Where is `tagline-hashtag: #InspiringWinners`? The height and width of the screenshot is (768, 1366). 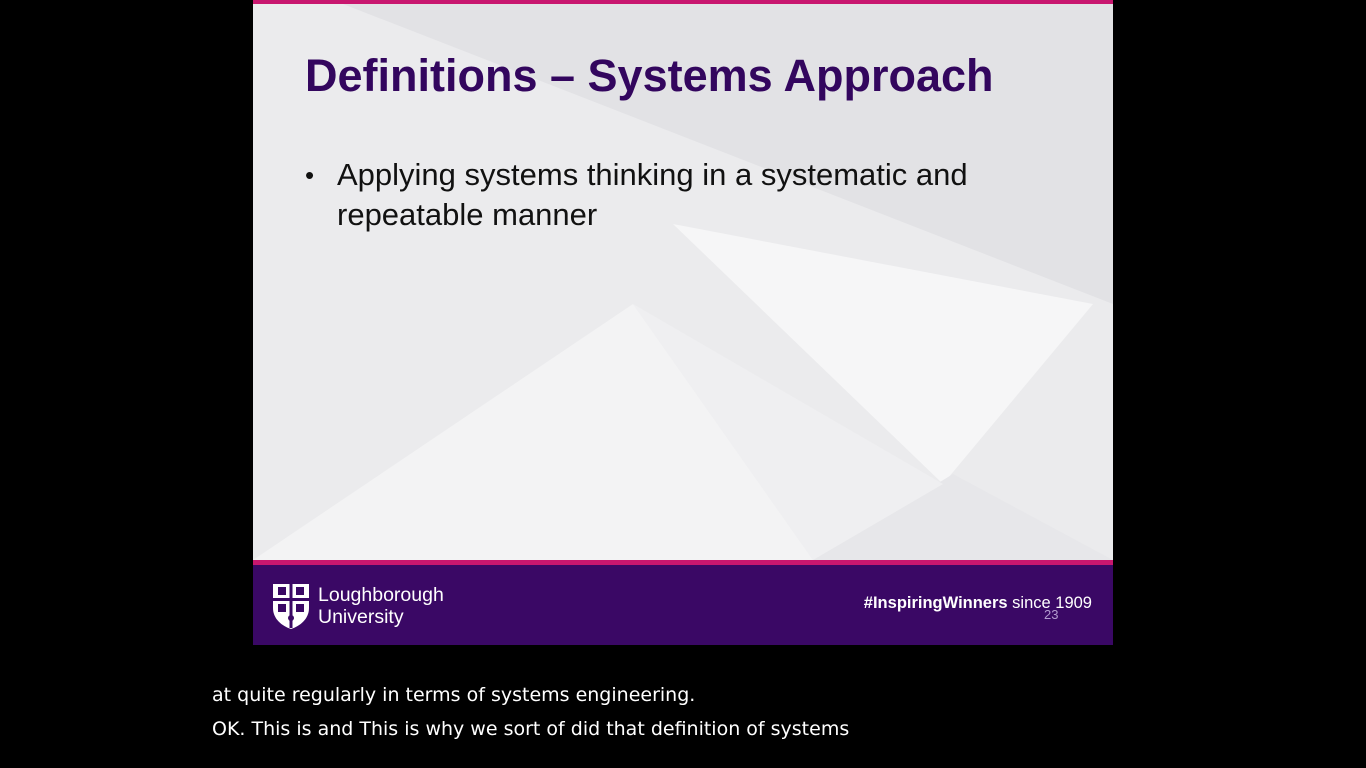 tagline-hashtag: #InspiringWinners is located at coordinates (935, 603).